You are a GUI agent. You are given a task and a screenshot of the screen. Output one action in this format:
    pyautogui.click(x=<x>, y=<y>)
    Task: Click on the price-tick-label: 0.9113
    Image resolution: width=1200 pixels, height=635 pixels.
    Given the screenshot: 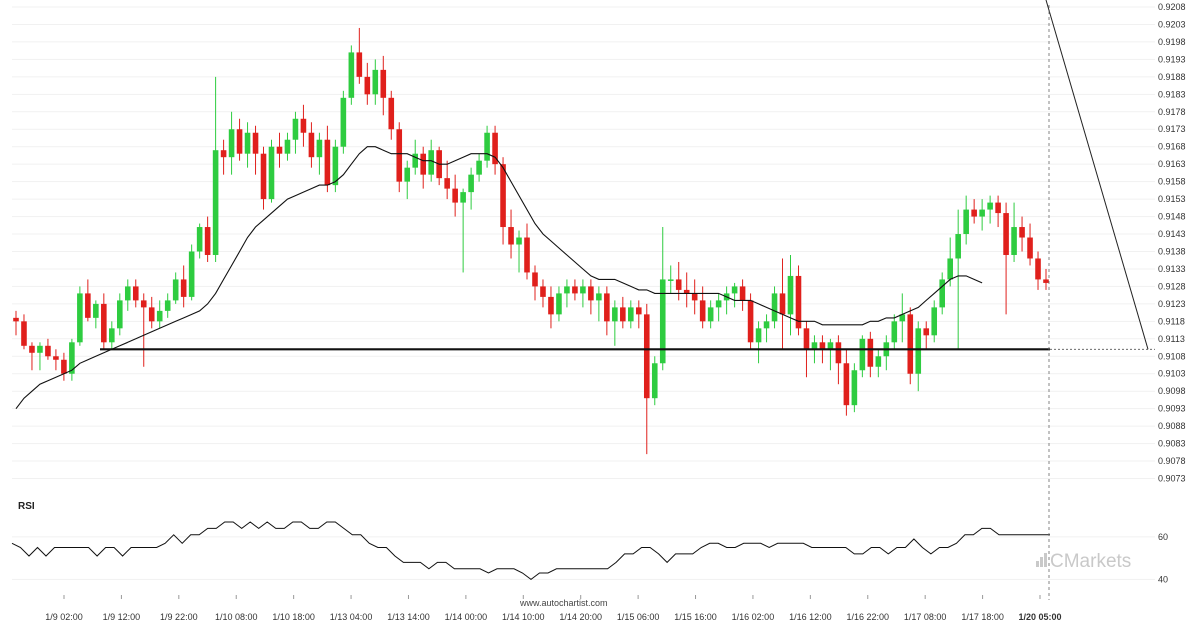 What is the action you would take?
    pyautogui.click(x=1171, y=339)
    